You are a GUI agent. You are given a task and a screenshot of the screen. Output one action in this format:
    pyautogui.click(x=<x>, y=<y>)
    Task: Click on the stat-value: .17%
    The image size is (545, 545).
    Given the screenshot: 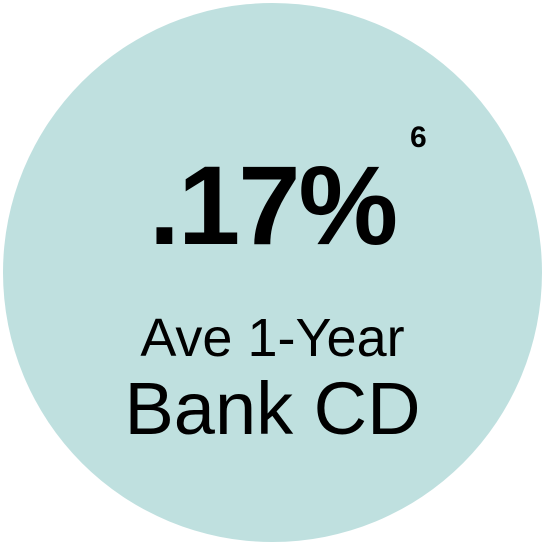 What is the action you would take?
    pyautogui.click(x=273, y=205)
    